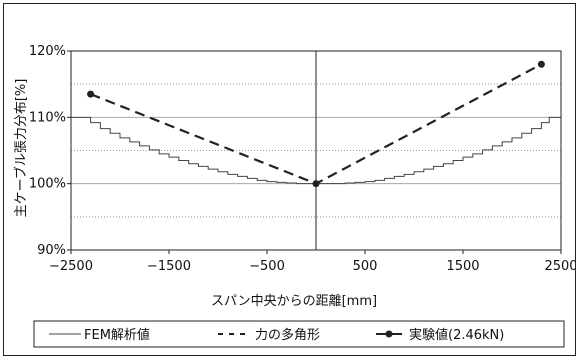 This screenshot has height=360, width=579. Describe the element at coordinates (47, 51) in the screenshot. I see `y-tick-label: 120%` at that location.